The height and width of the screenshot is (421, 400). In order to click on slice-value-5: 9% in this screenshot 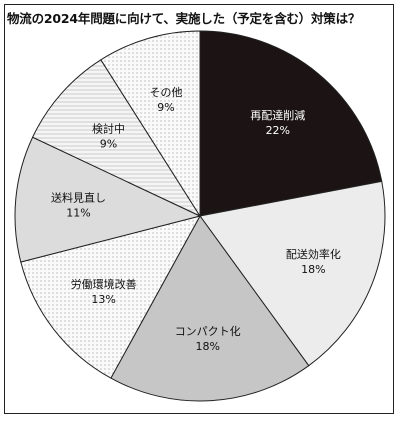, I will do `click(108, 143)`.